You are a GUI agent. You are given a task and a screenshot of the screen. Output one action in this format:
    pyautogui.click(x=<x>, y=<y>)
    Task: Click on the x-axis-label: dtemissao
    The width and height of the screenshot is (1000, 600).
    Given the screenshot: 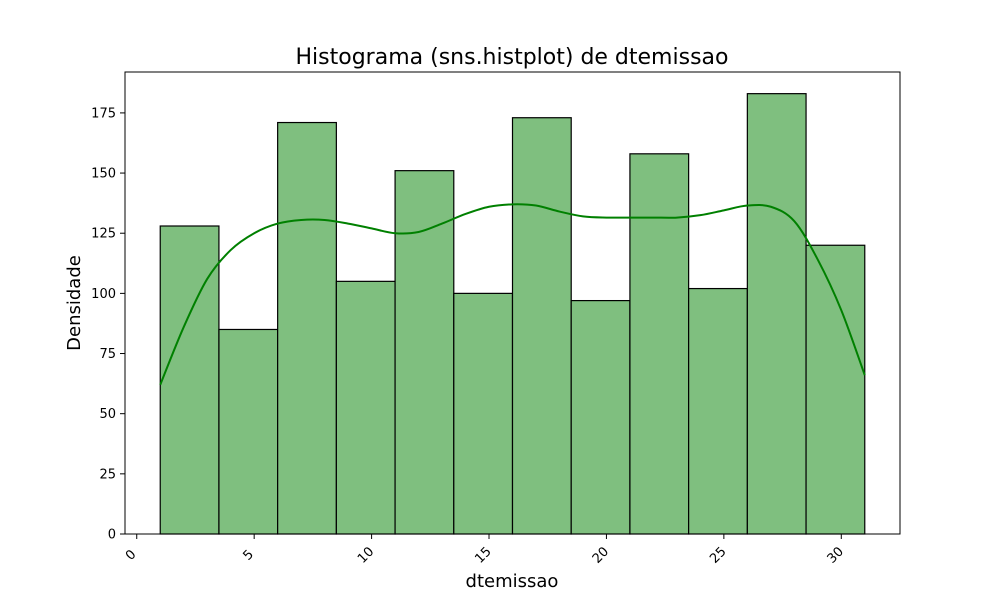 What is the action you would take?
    pyautogui.click(x=512, y=581)
    